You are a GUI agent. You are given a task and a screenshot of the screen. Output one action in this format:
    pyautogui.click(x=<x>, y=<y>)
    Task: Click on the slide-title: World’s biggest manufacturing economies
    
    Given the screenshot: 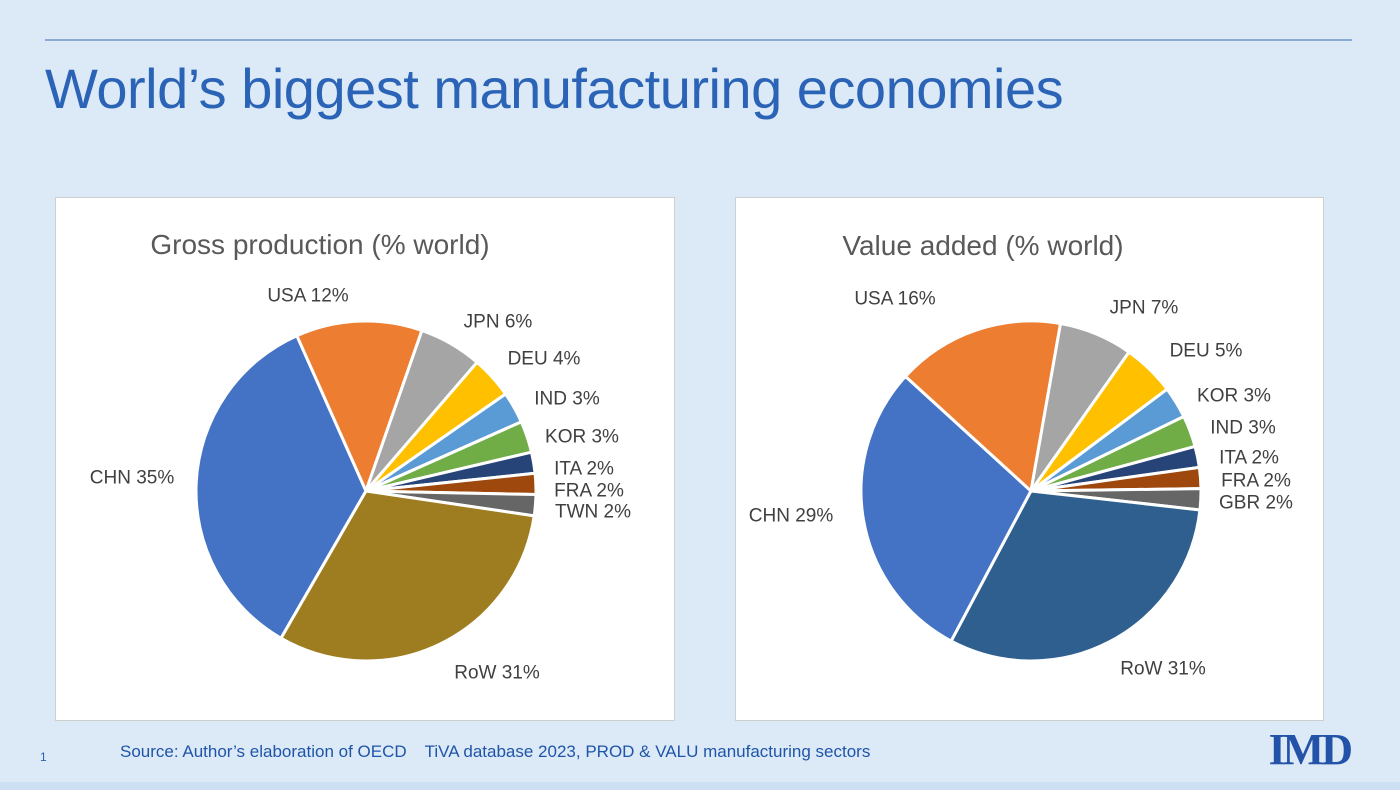 What is the action you would take?
    pyautogui.click(x=554, y=88)
    